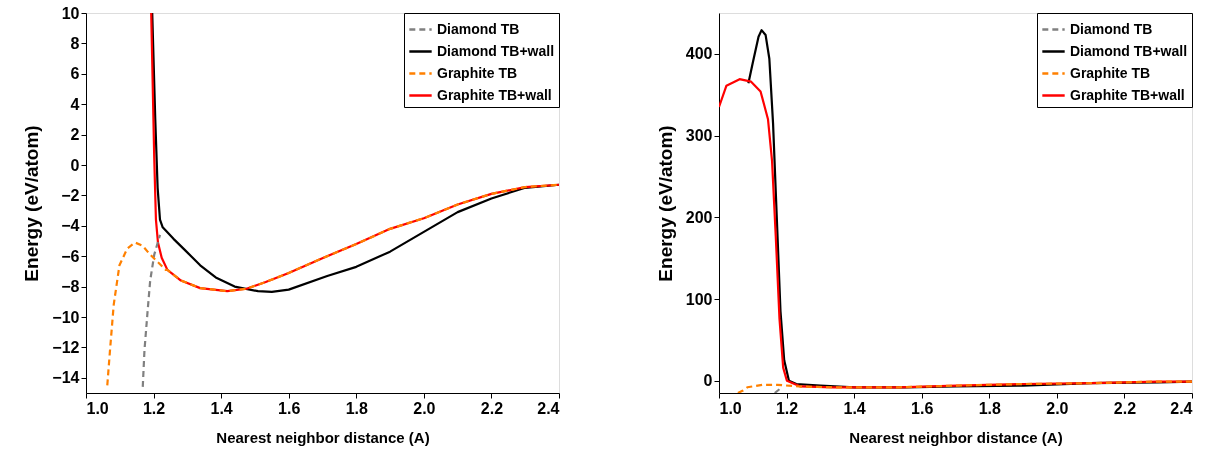 The width and height of the screenshot is (1216, 459). I want to click on y-tick-label: 400, so click(699, 54).